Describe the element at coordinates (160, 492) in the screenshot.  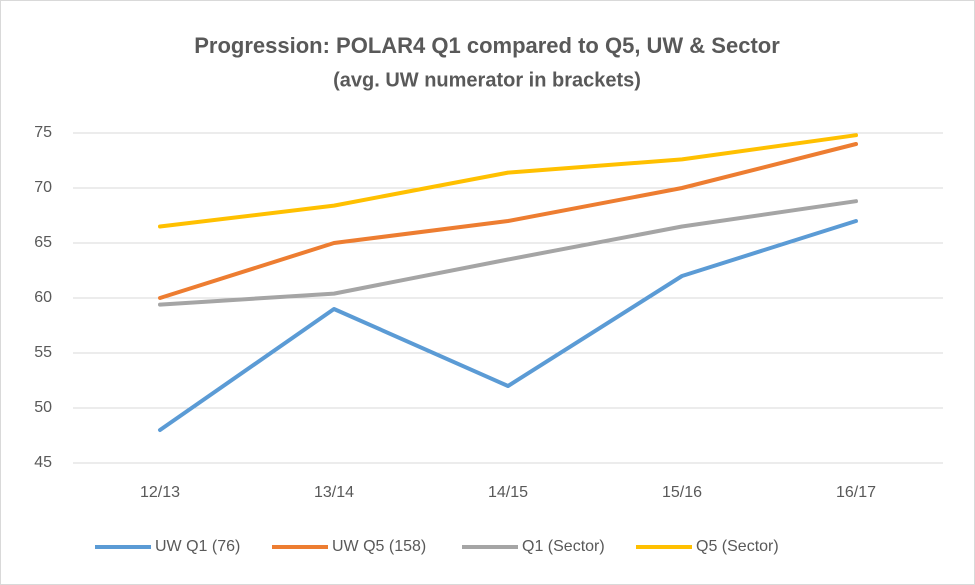
I see `x-tick-label: 12/13` at that location.